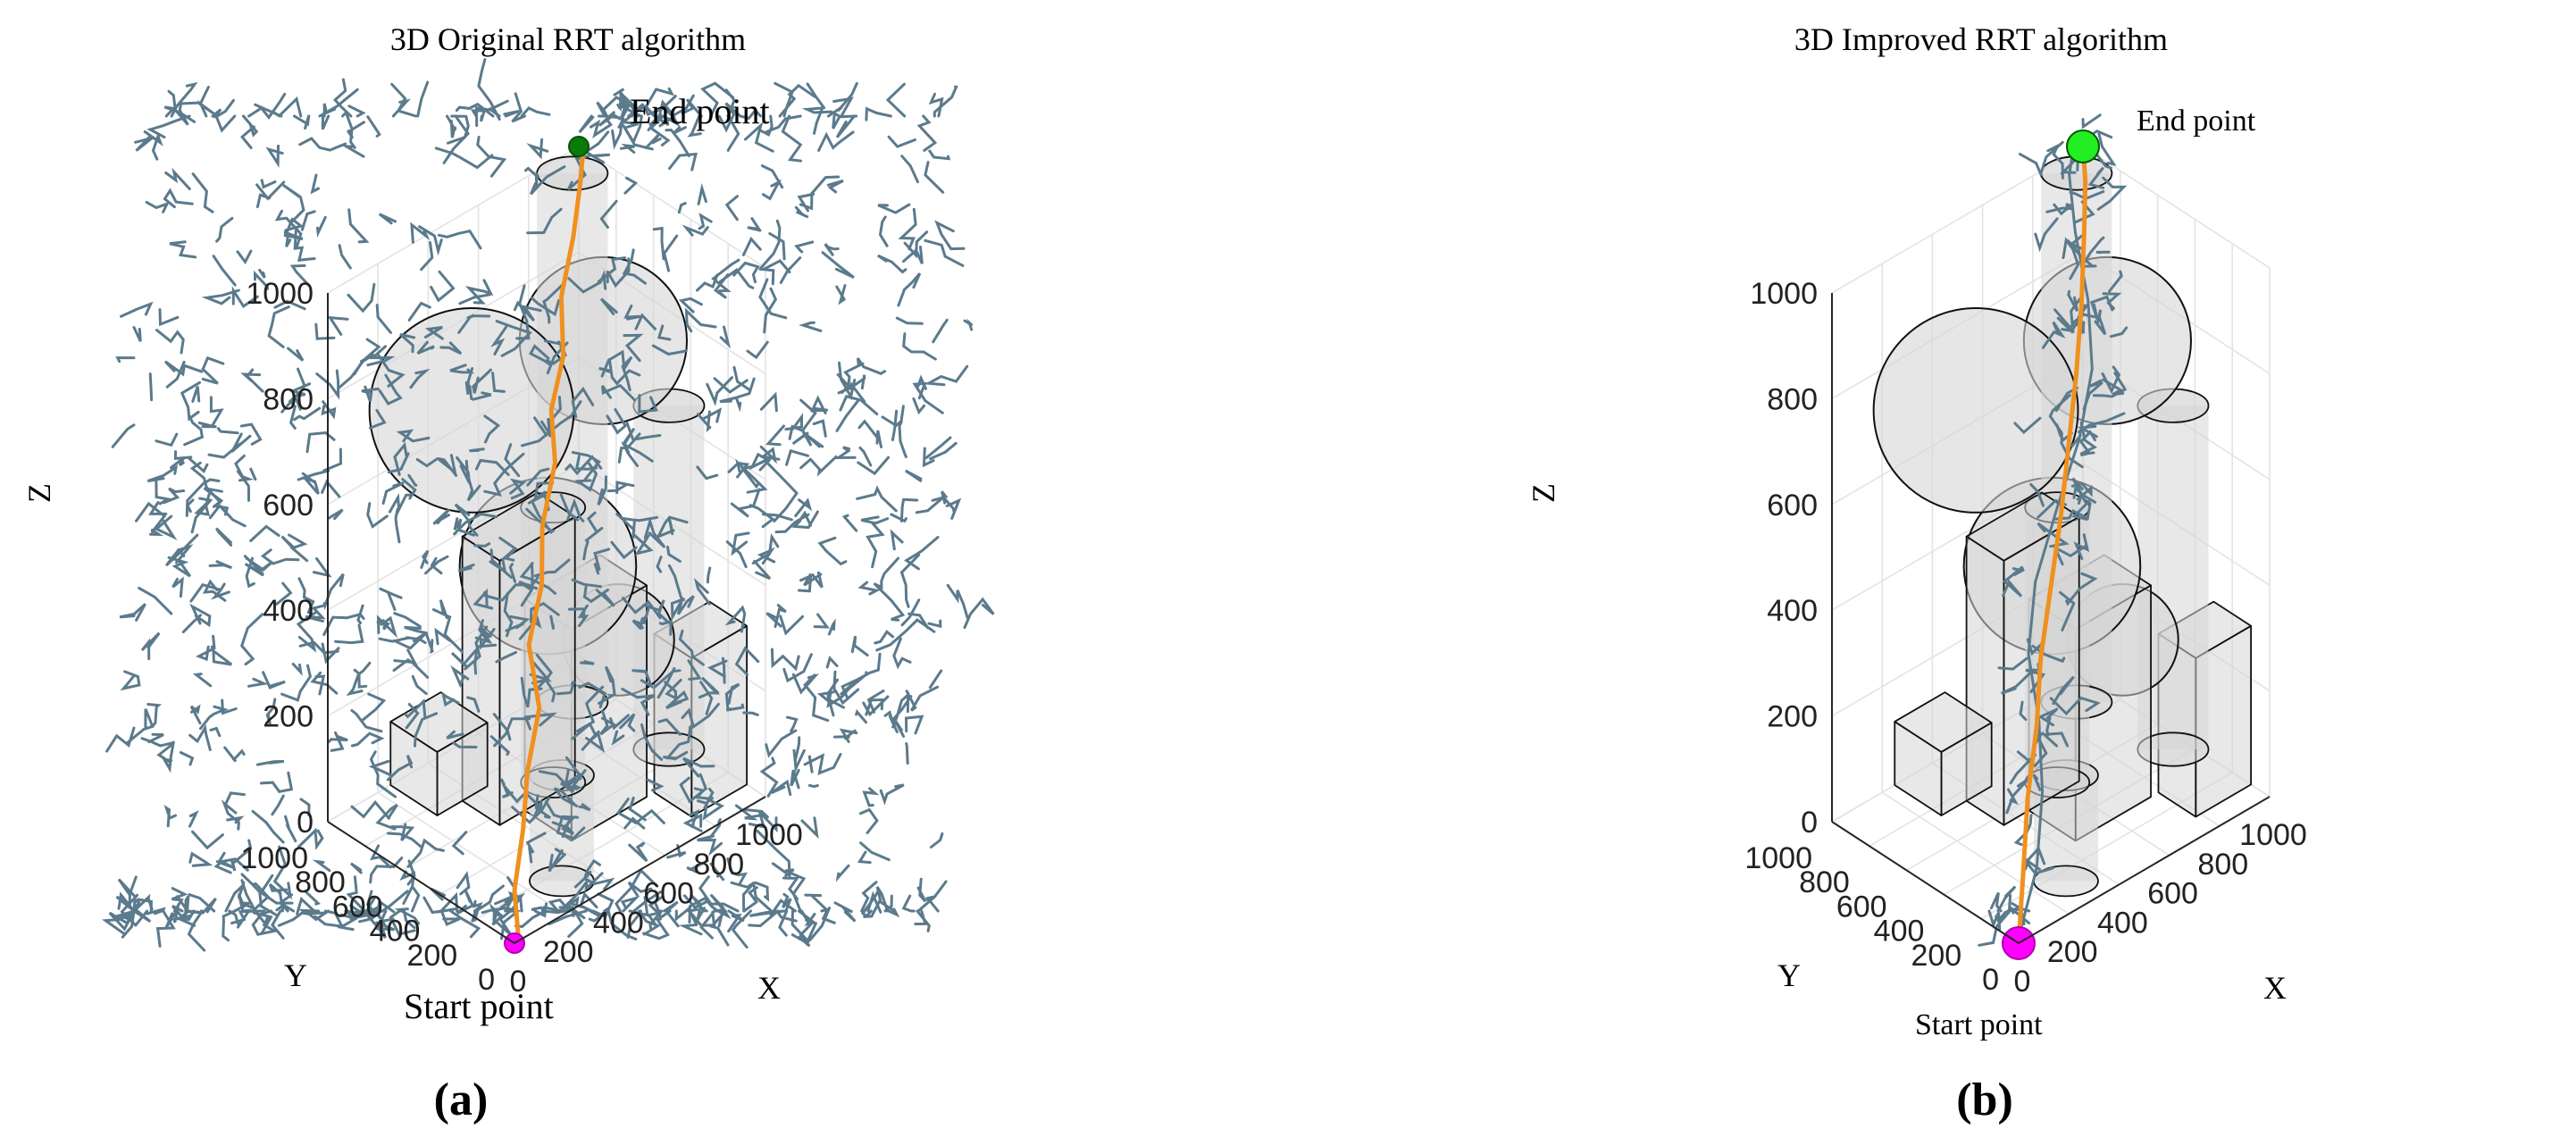  I want to click on x-axis-line, so click(640, 870).